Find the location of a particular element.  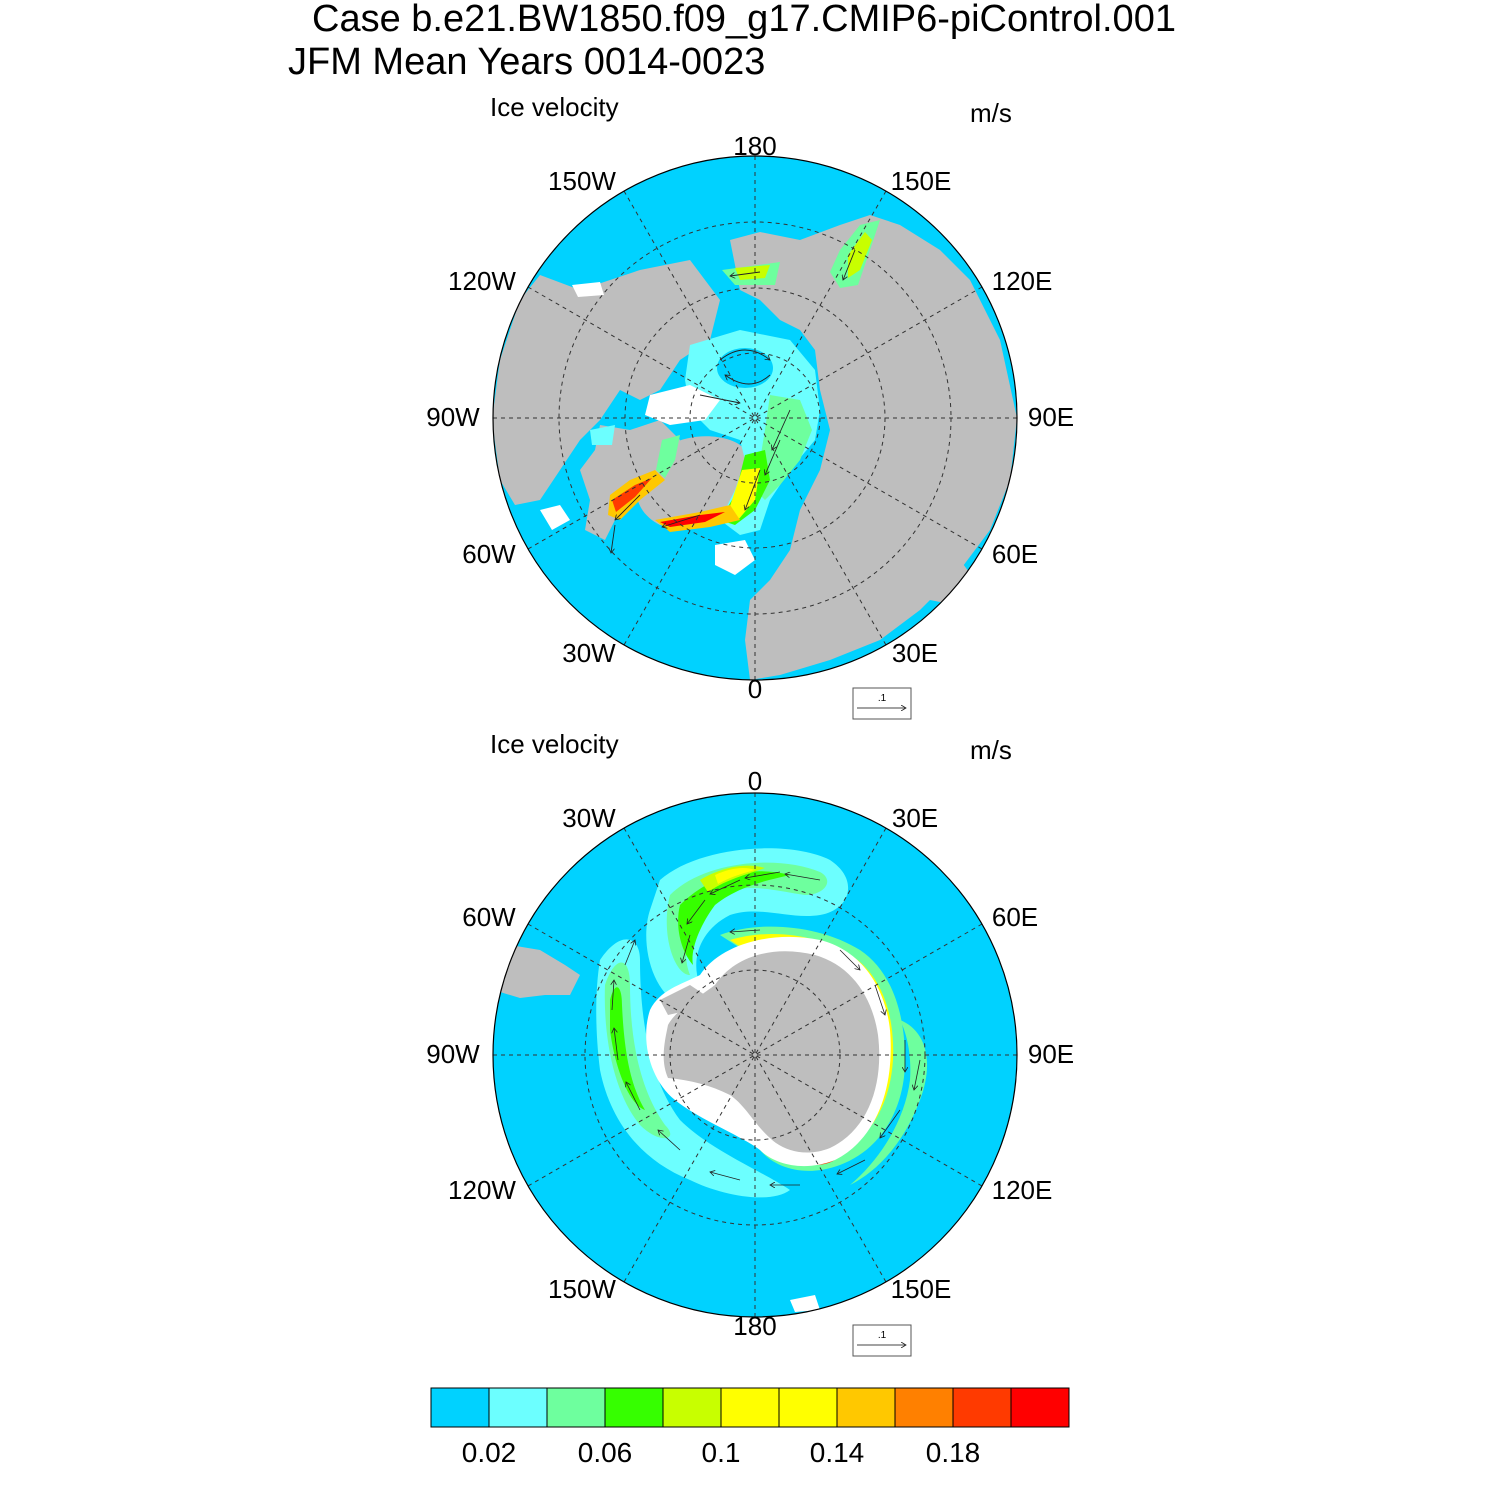

north-ice-speed is located at coordinates (735, 377).